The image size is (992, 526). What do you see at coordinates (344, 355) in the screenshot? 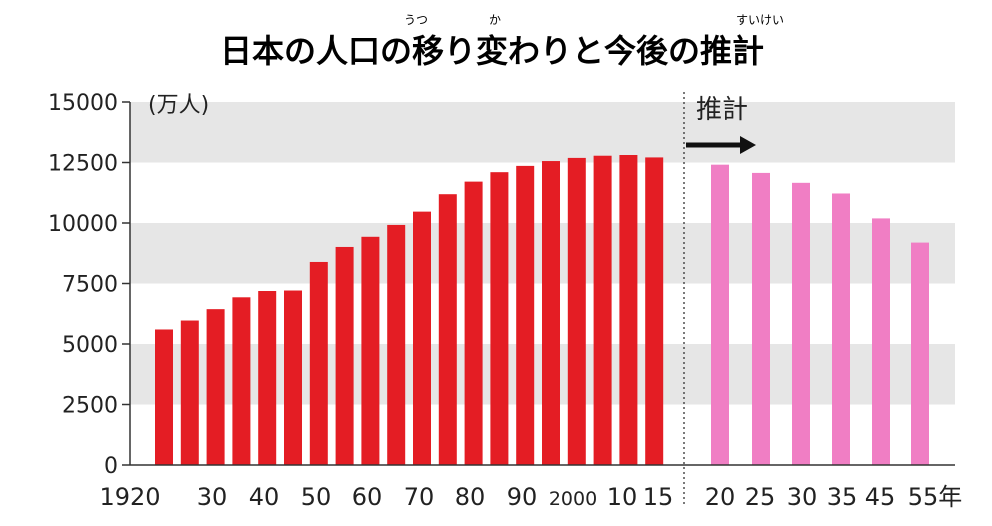
I see `bar-actual-1955` at bounding box center [344, 355].